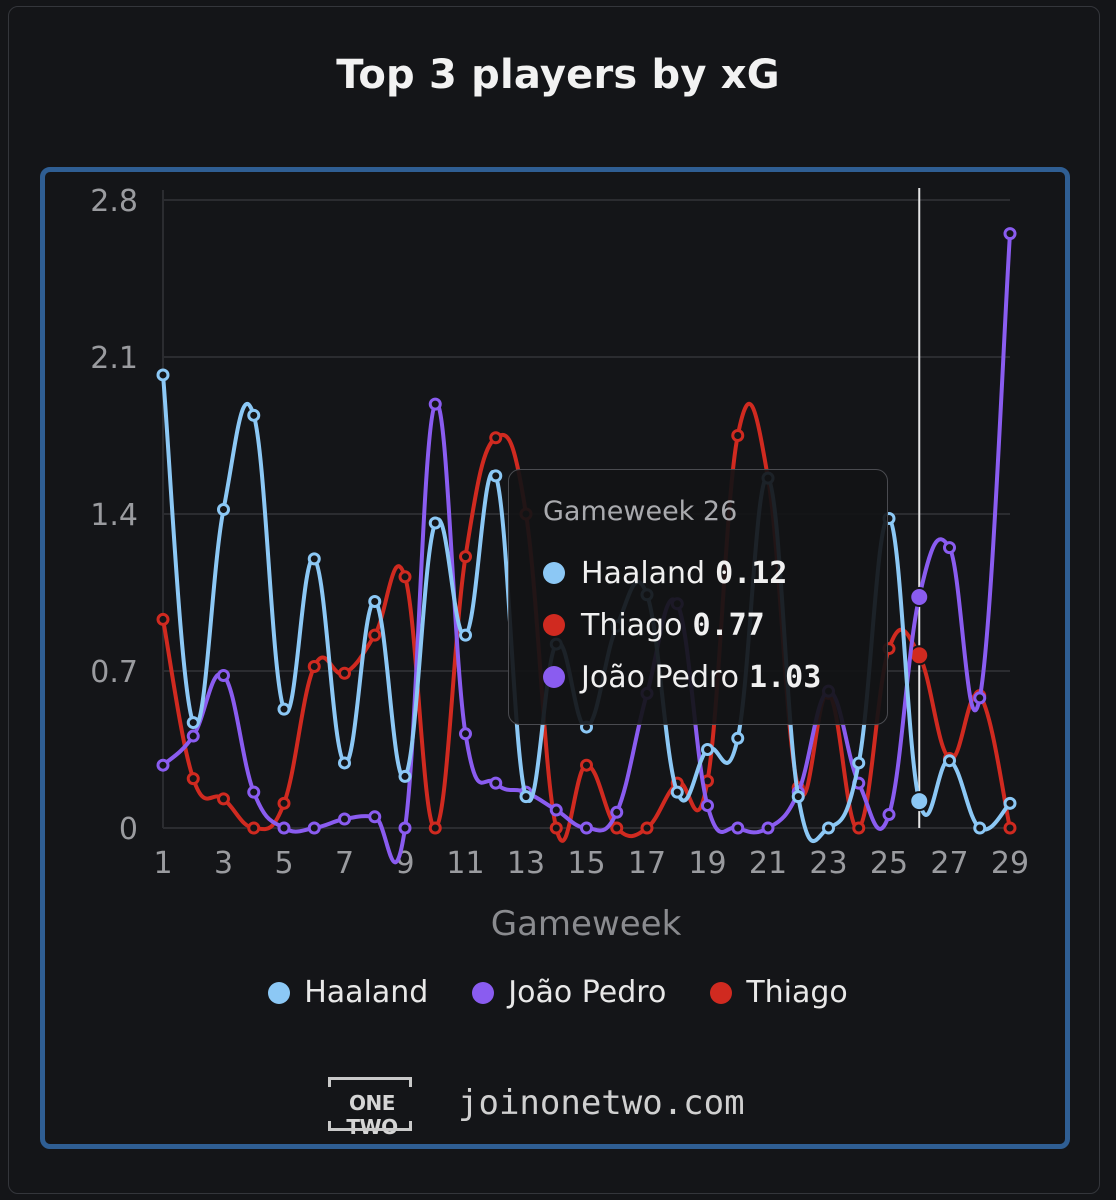  I want to click on tooltip-row-thiago: Thiago 0.77, so click(698, 625).